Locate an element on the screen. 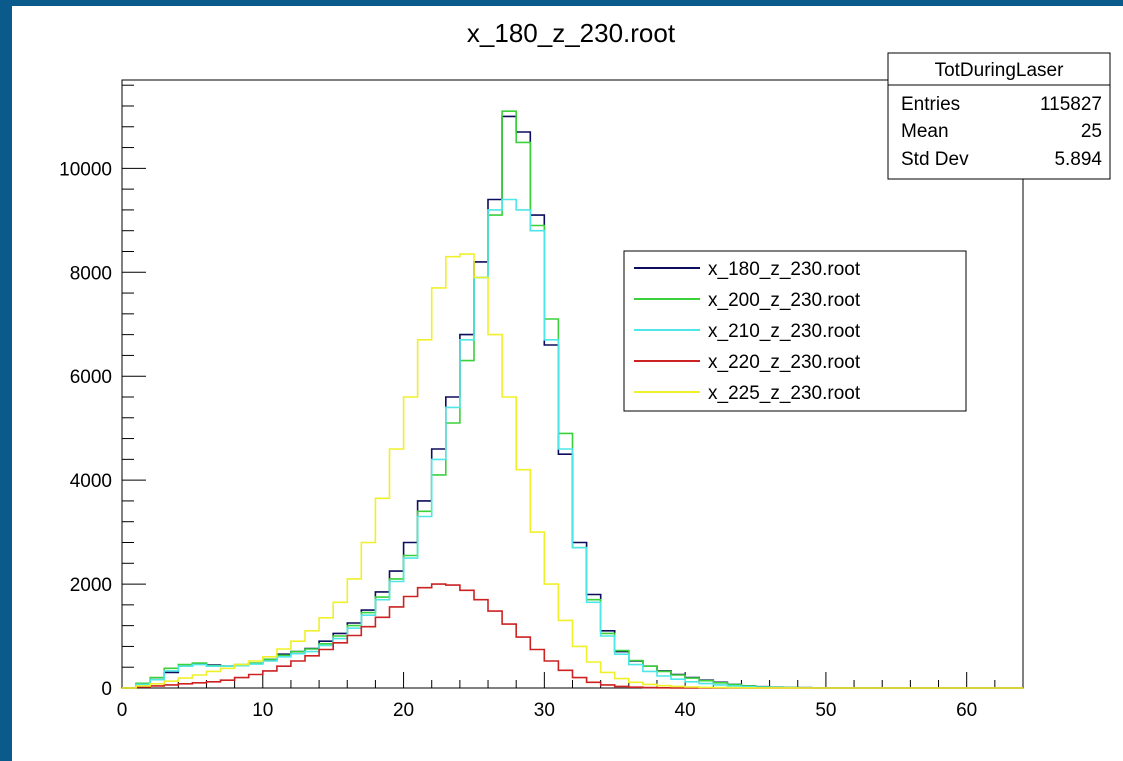 The width and height of the screenshot is (1123, 761). y-tick-label: 4000 is located at coordinates (91, 481).